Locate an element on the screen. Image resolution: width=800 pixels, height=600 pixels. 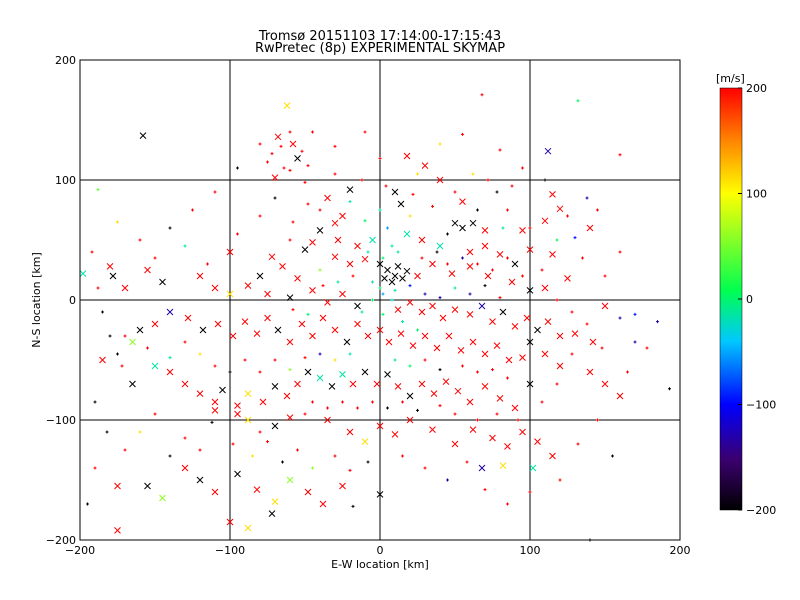
x-tick-label: 100 is located at coordinates (530, 550).